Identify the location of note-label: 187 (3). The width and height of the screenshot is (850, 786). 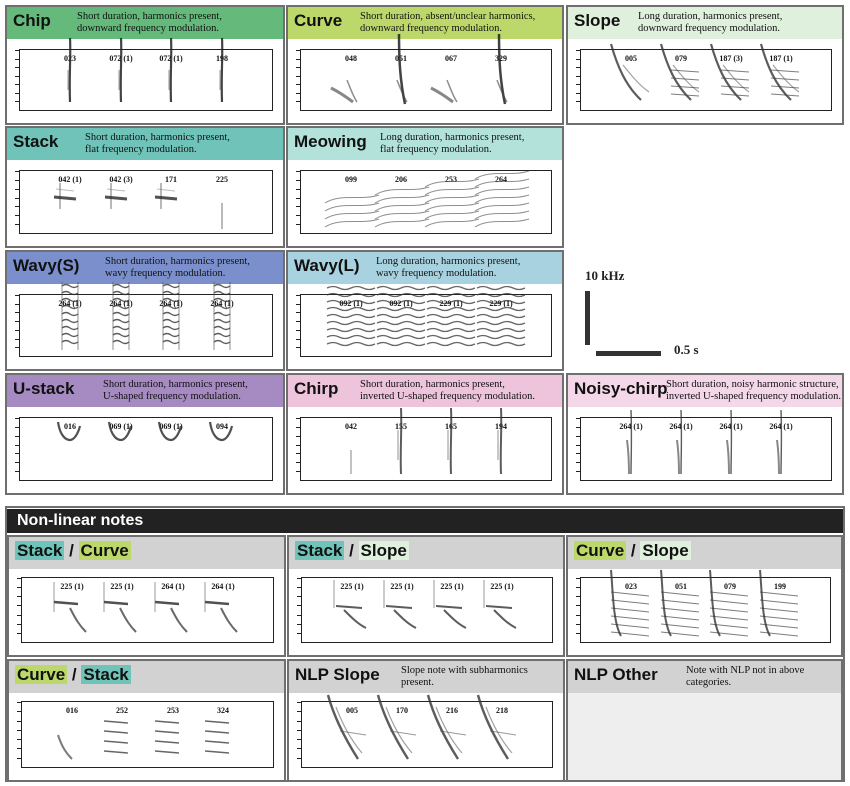
(731, 58).